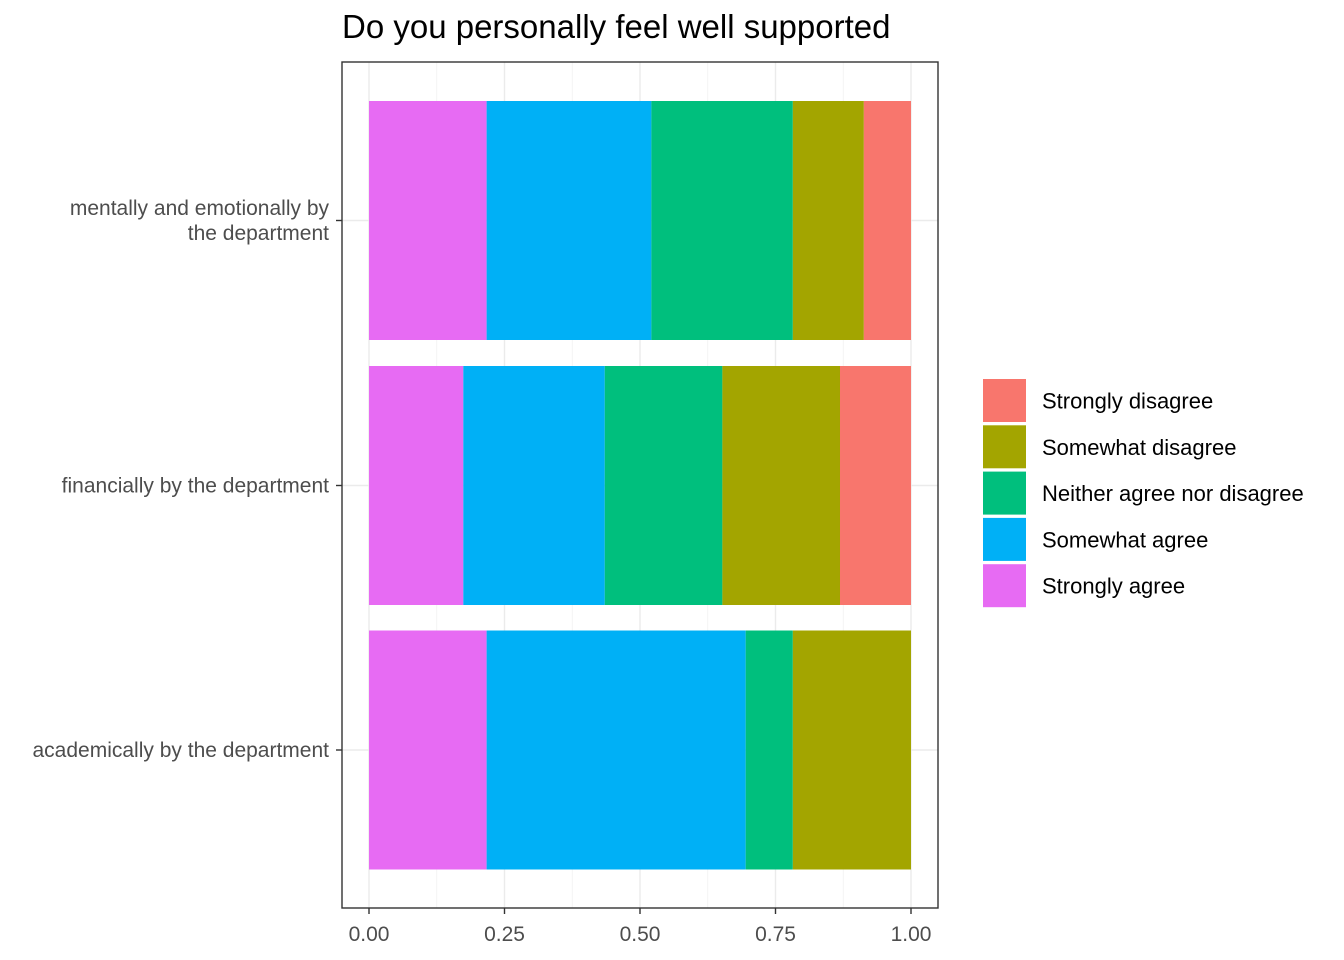 The height and width of the screenshot is (960, 1344). What do you see at coordinates (1113, 586) in the screenshot?
I see `legend-label: Strongly agree` at bounding box center [1113, 586].